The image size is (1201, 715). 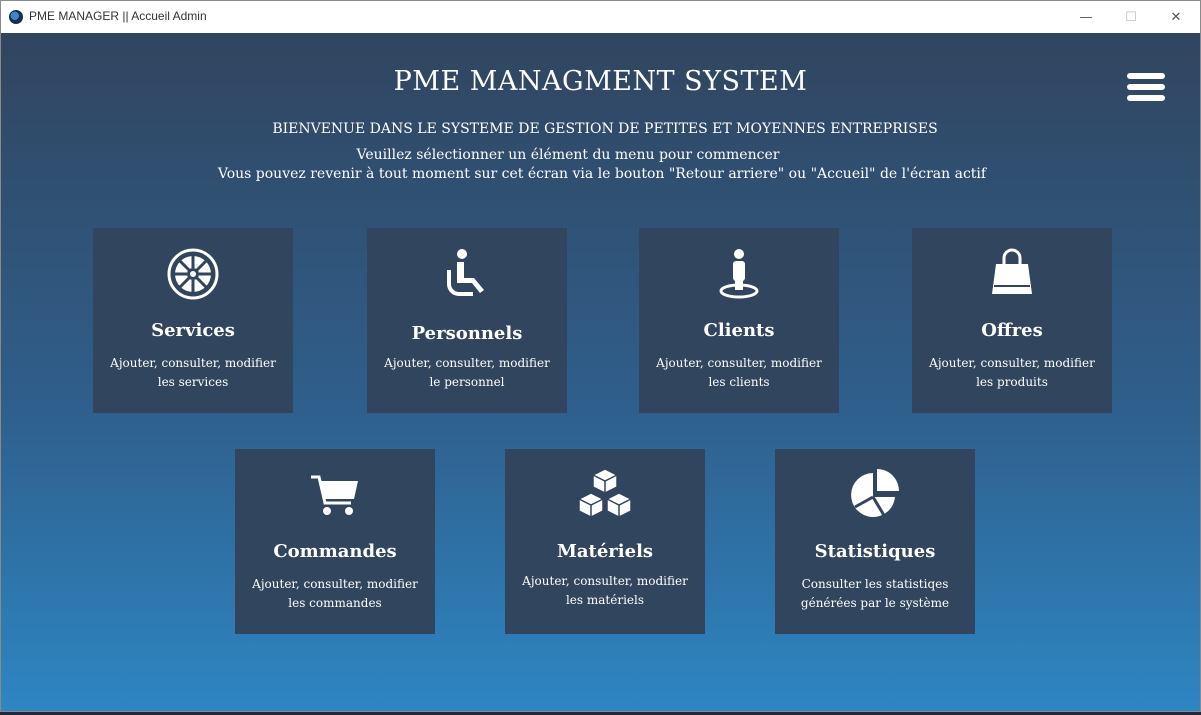 What do you see at coordinates (600, 81) in the screenshot?
I see `page-title: PME MANAGMENT SYSTEM` at bounding box center [600, 81].